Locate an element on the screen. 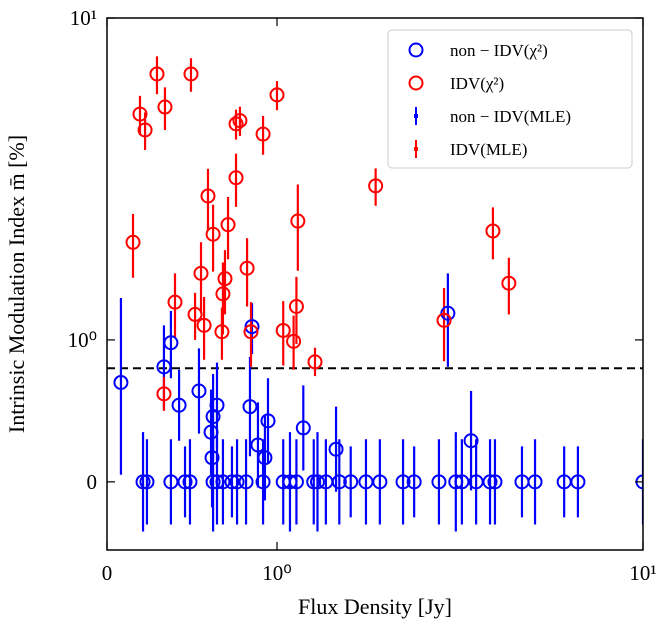  y-axis-label: Intrinsic Modulation Index m̄ [%] is located at coordinates (16, 284).